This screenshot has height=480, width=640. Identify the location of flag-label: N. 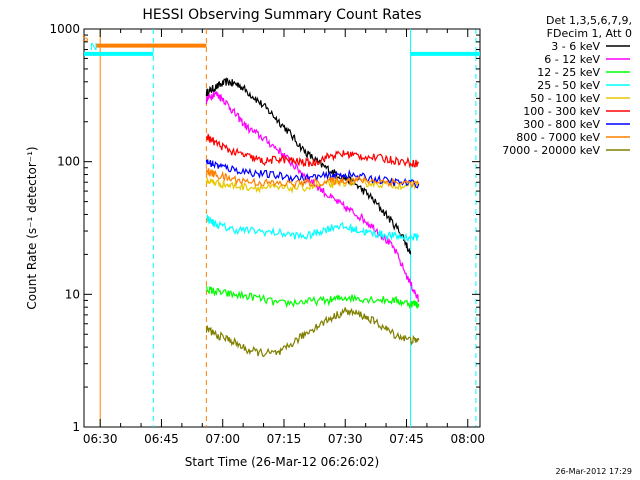
(93, 47).